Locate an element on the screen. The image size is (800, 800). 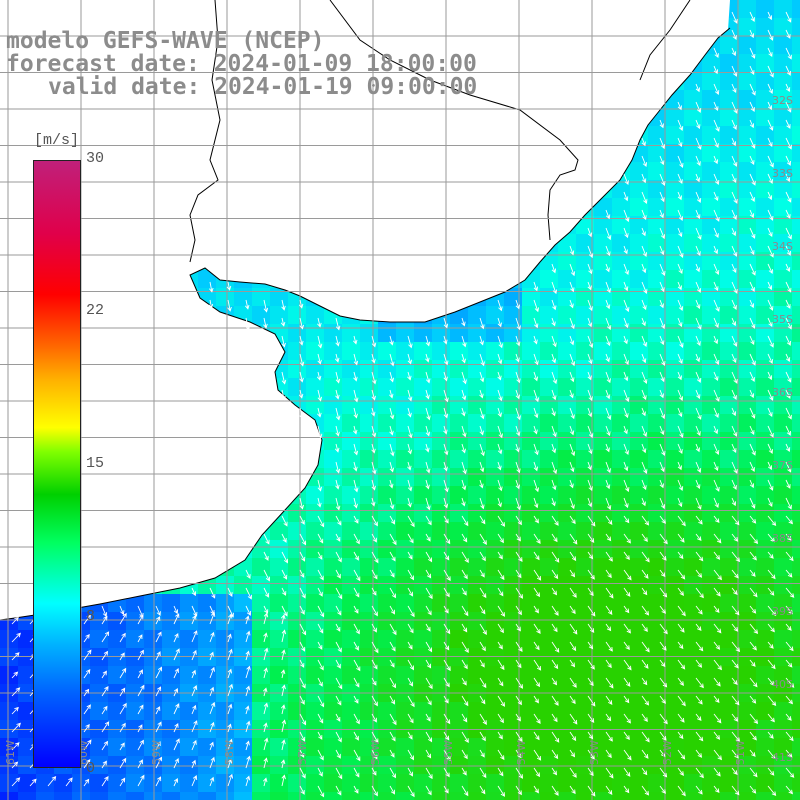
longitude-label: 55W is located at coordinates (448, 752).